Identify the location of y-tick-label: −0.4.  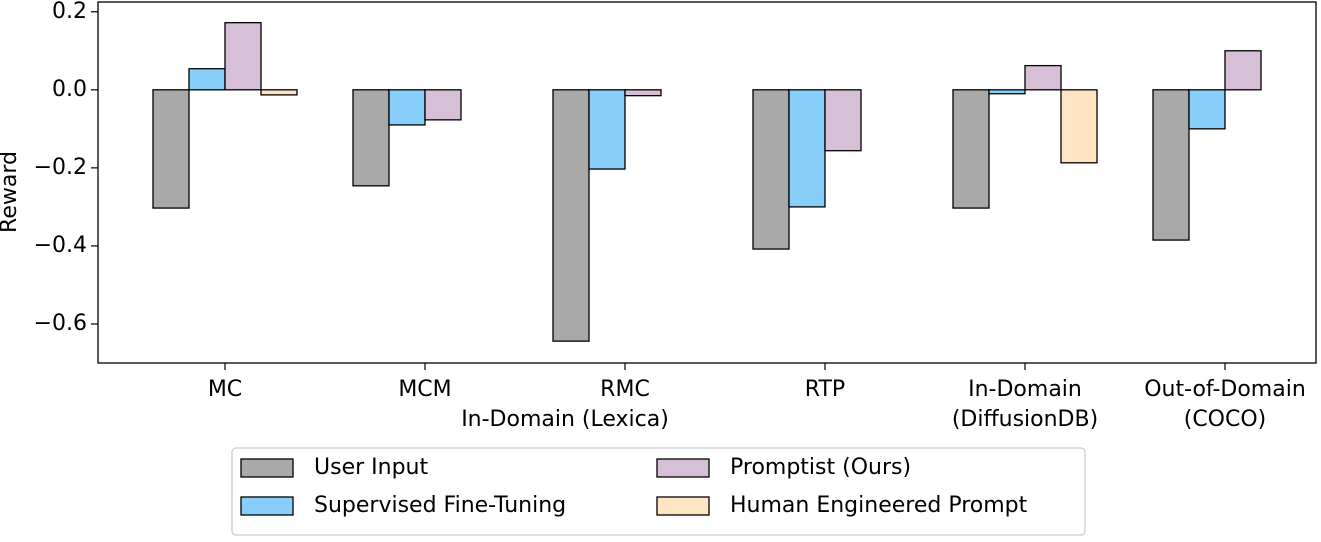
(60, 245).